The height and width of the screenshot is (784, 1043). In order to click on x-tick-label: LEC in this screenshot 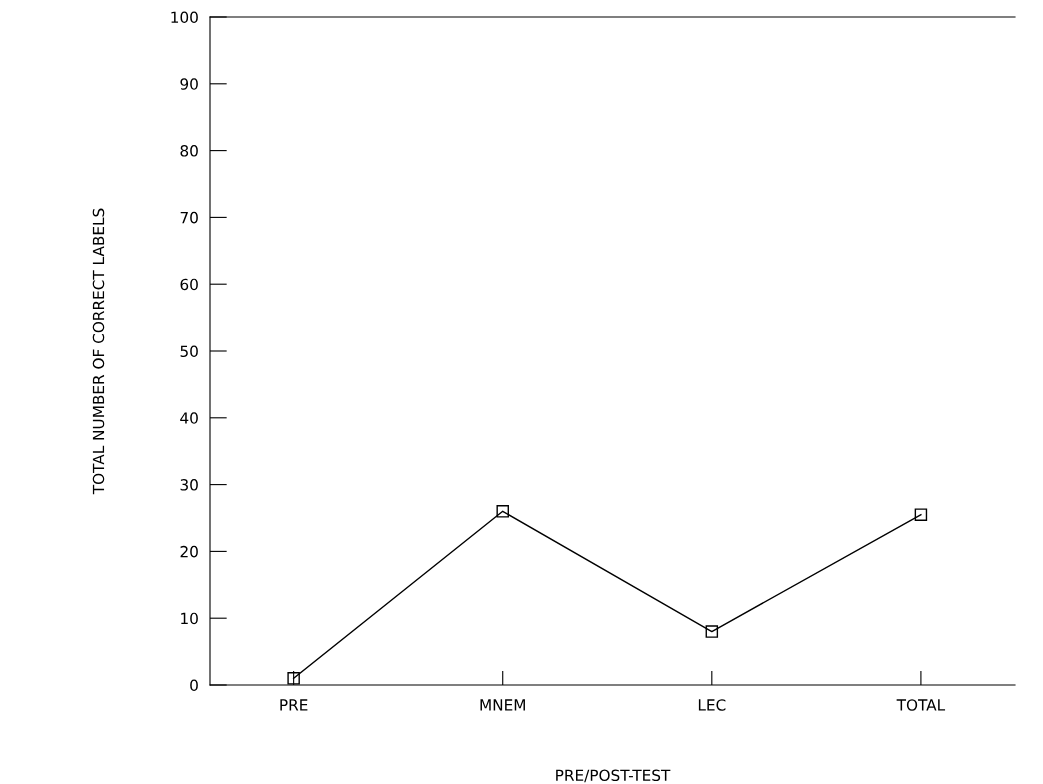, I will do `click(712, 705)`.